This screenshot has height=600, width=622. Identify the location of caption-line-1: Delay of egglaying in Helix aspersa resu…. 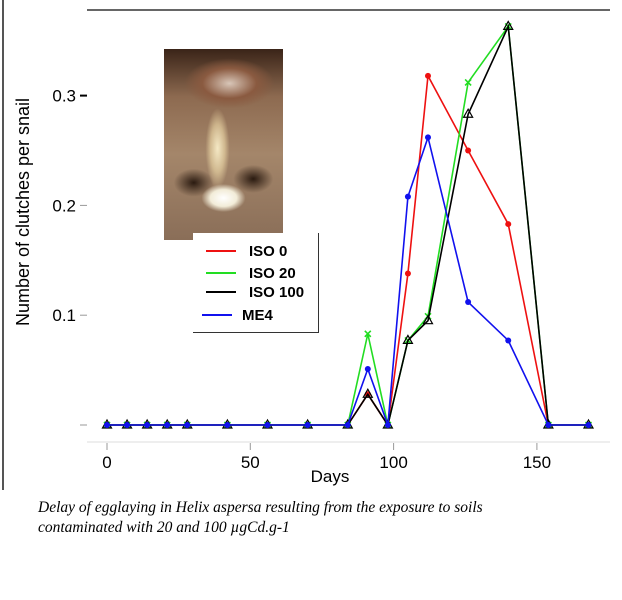
(260, 507).